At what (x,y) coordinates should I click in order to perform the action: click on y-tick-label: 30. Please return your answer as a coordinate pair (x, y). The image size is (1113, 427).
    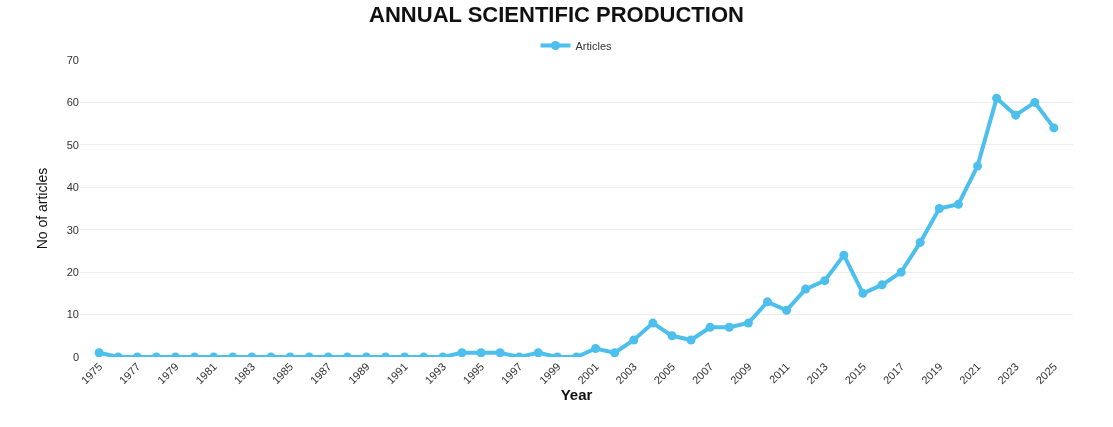
    Looking at the image, I should click on (72, 229).